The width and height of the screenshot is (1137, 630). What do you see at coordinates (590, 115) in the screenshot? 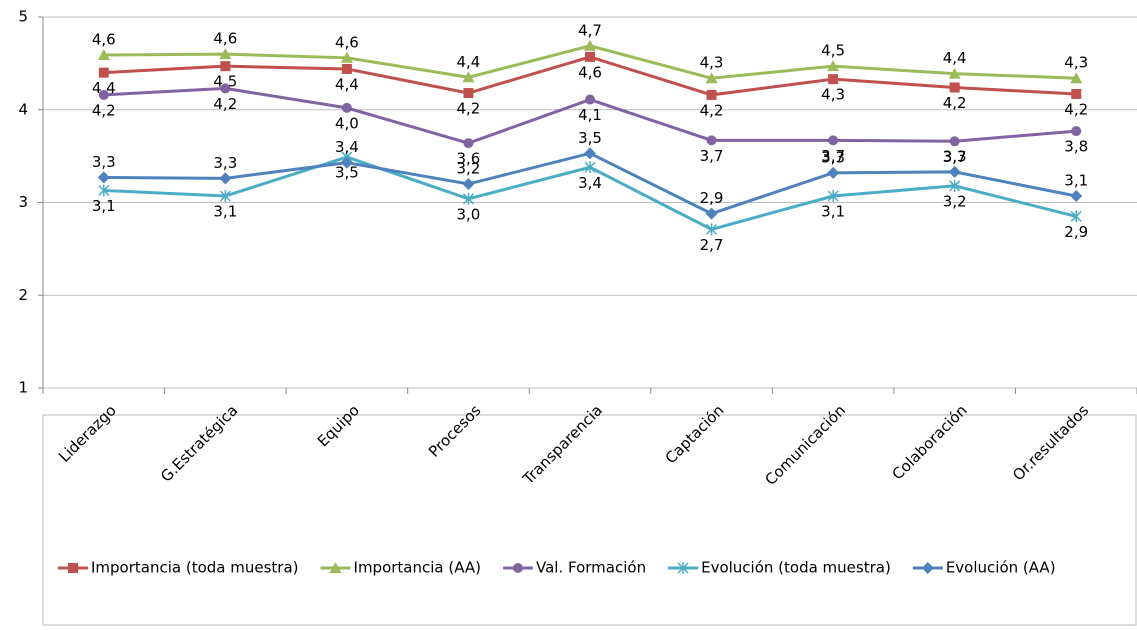
I see `data-label: 4,1` at bounding box center [590, 115].